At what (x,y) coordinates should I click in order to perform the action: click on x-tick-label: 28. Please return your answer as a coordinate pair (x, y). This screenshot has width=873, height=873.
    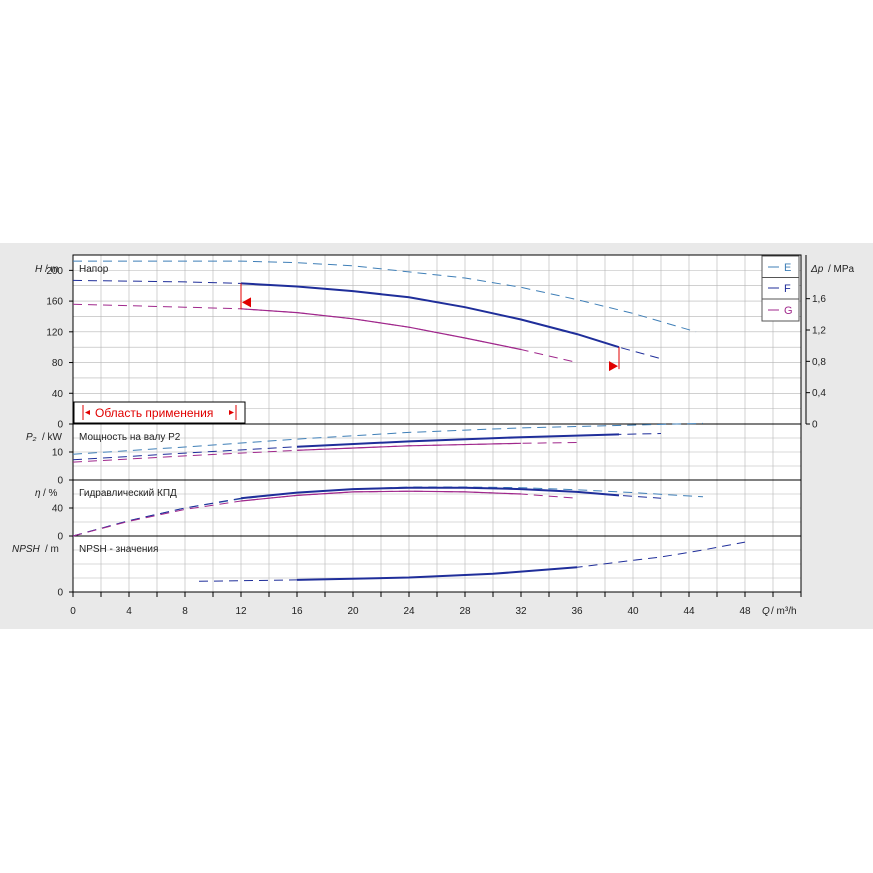
    Looking at the image, I should click on (465, 611).